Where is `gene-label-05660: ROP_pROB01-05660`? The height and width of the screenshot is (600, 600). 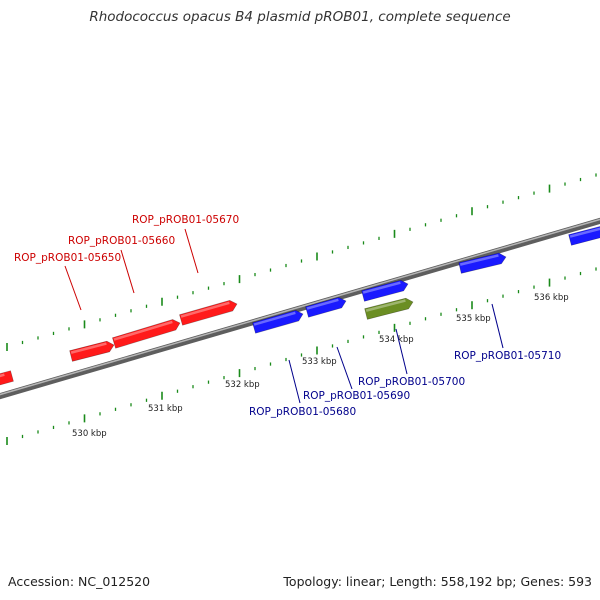
gene-label-05660: ROP_pROB01-05660 is located at coordinates (121, 241).